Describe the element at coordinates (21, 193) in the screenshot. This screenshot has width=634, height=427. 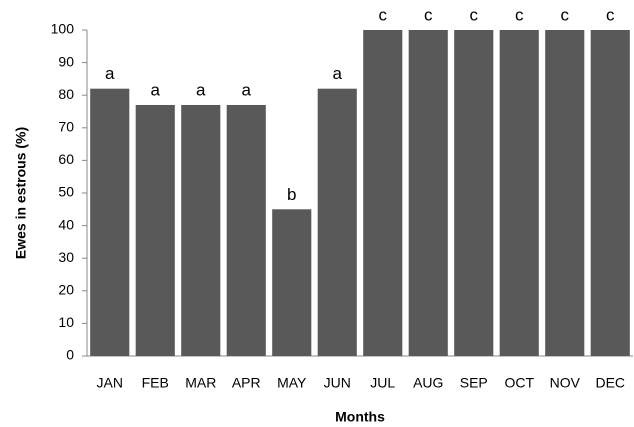
I see `y-axis-label: Ewes in estrous (%)` at that location.